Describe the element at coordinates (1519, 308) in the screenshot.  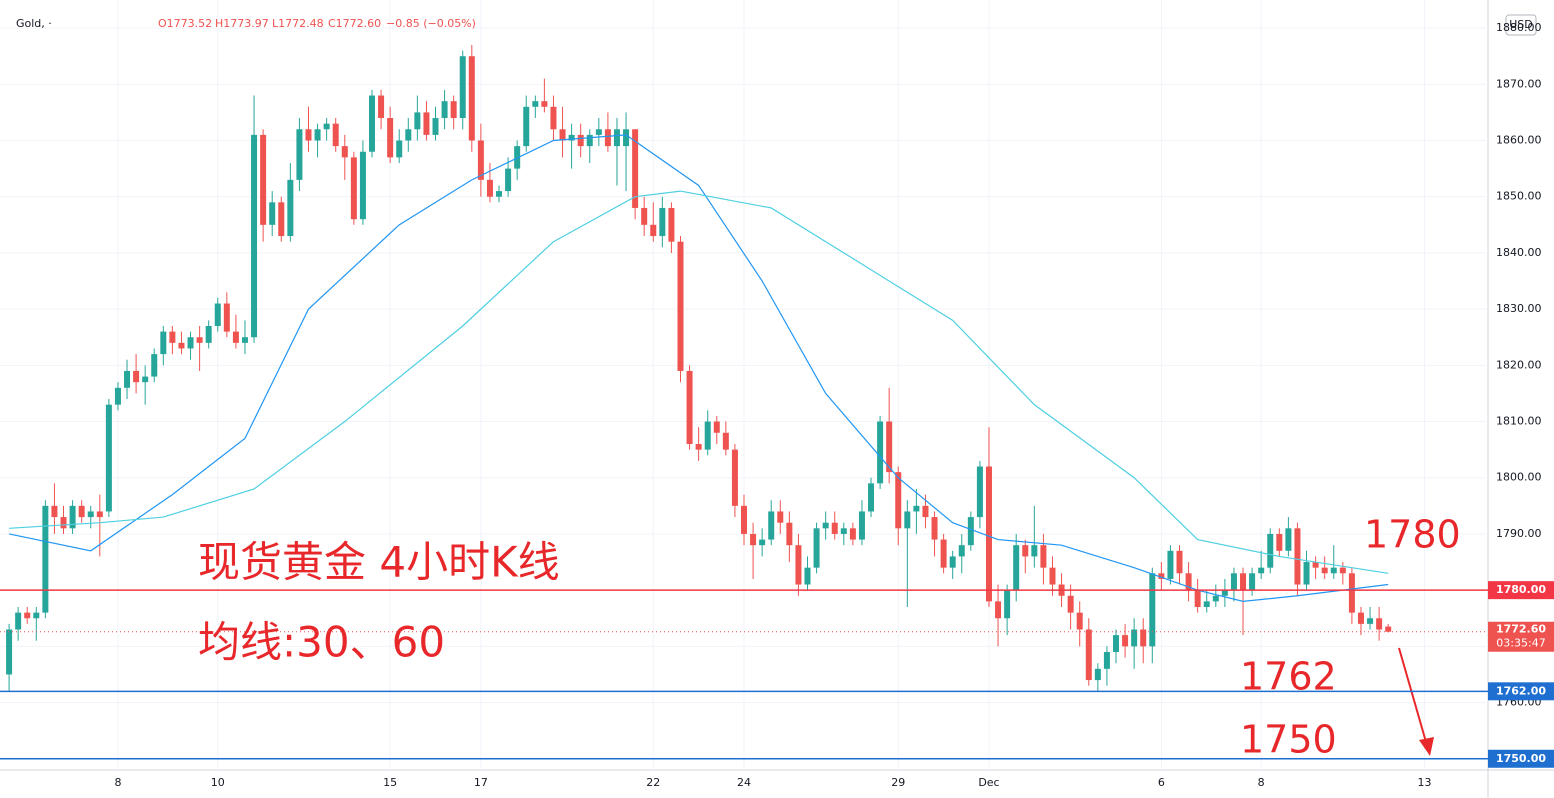
I see `y-tick-label: 1830.00` at that location.